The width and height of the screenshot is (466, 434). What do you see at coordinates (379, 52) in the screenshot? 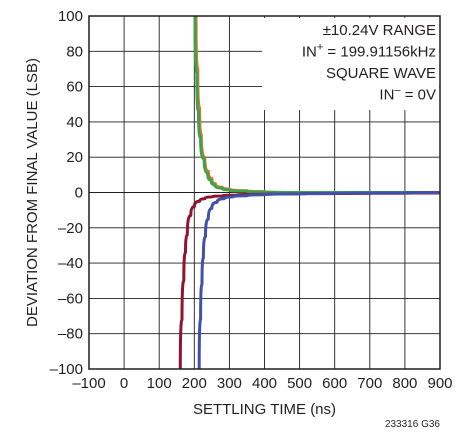
I see `annotation-in-plus-value: = 199.91156kHz` at bounding box center [379, 52].